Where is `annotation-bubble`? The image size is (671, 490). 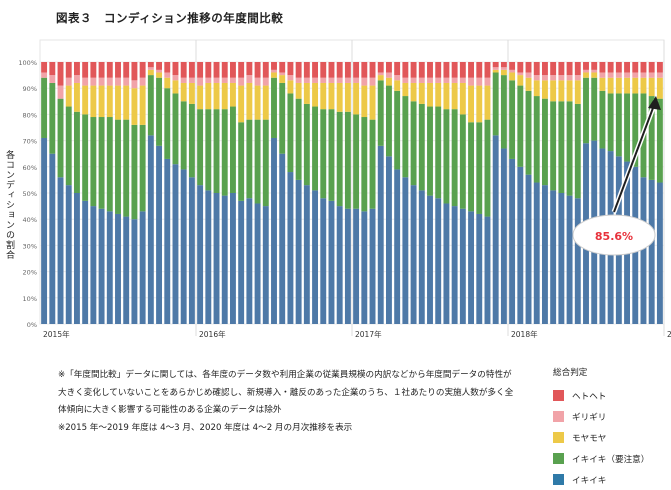 annotation-bubble is located at coordinates (614, 235).